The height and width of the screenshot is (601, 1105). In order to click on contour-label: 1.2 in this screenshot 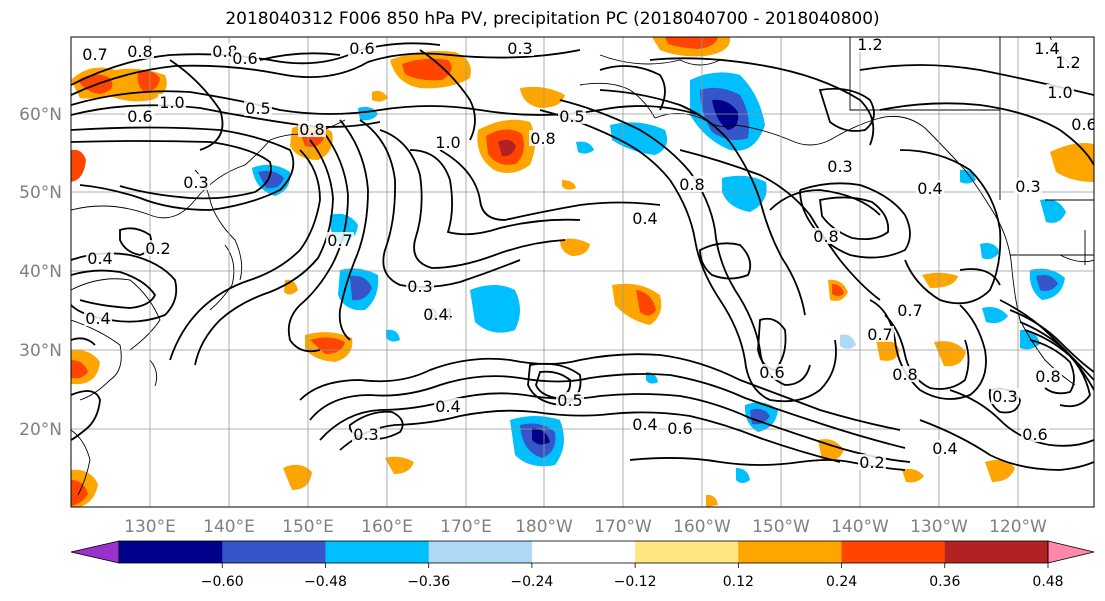, I will do `click(869, 44)`.